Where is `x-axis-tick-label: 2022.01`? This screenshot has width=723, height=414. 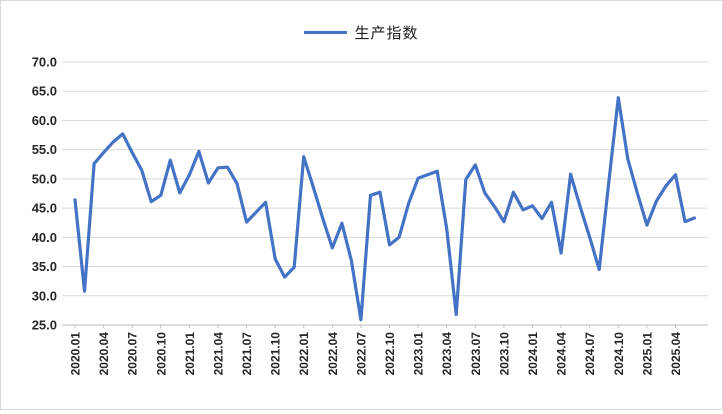 x-axis-tick-label: 2022.01 is located at coordinates (304, 354).